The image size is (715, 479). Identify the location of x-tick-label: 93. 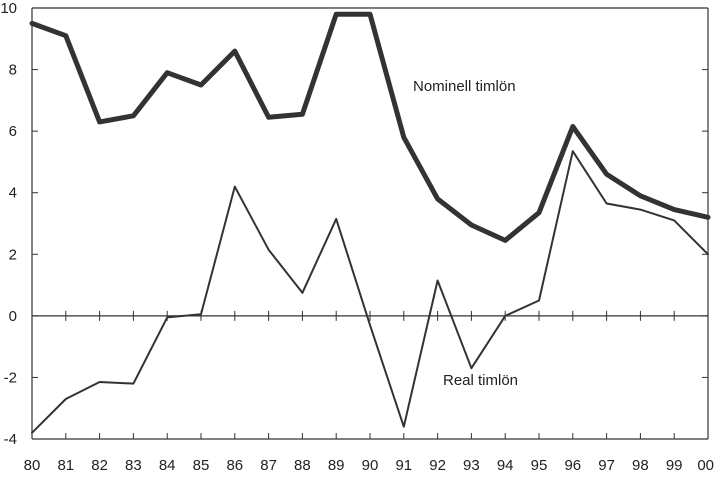
(471, 465).